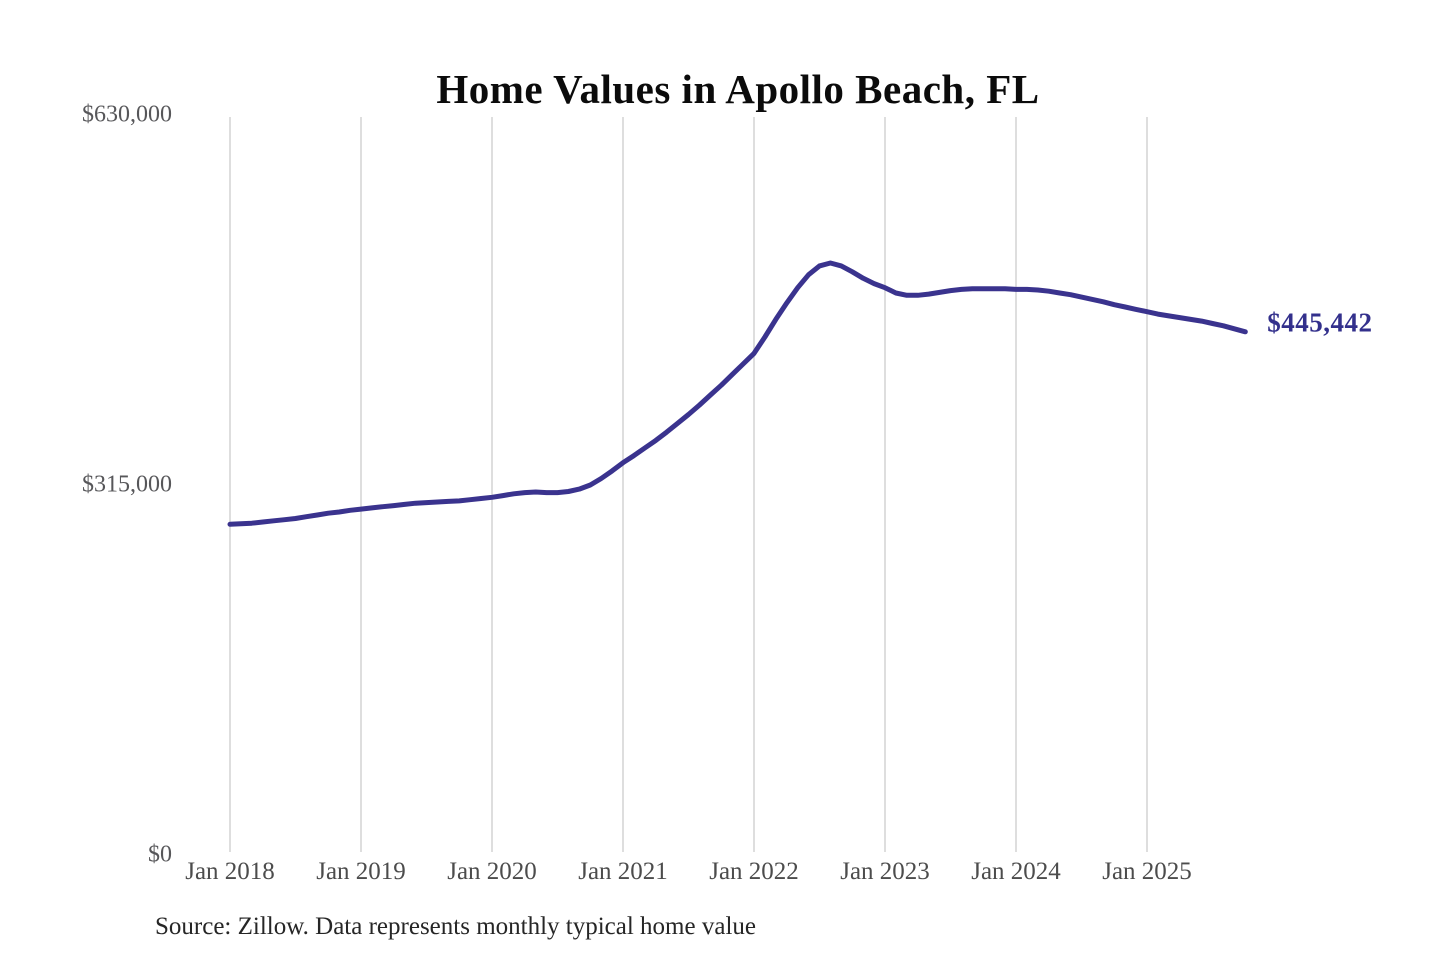  I want to click on line-end-value-label: $445,442, so click(1320, 322).